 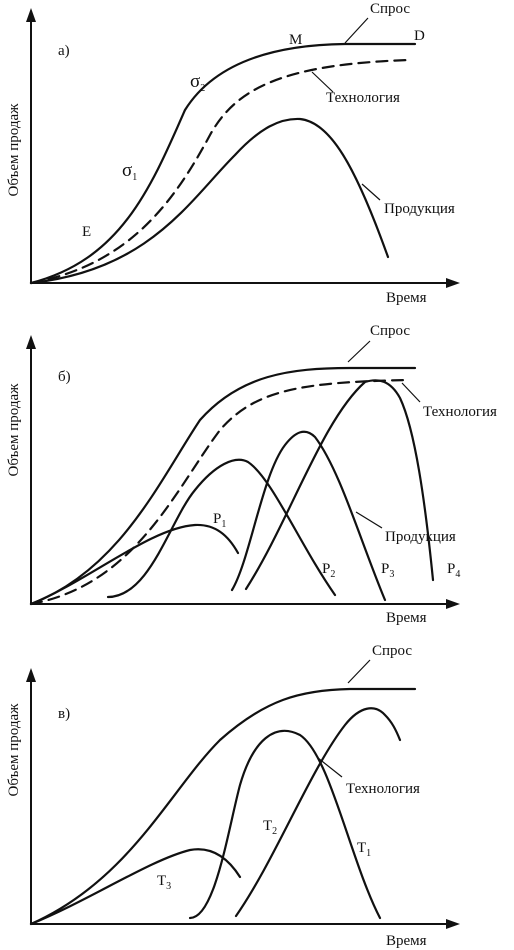 What do you see at coordinates (270, 827) in the screenshot?
I see `technology-t2-label: T2` at bounding box center [270, 827].